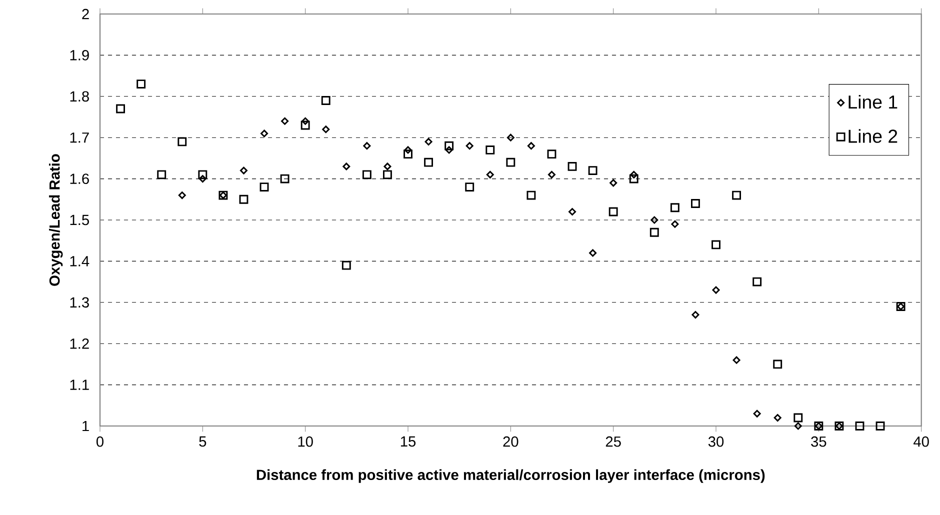 Image resolution: width=940 pixels, height=515 pixels. What do you see at coordinates (79, 96) in the screenshot?
I see `y-tick-label: 1.8` at bounding box center [79, 96].